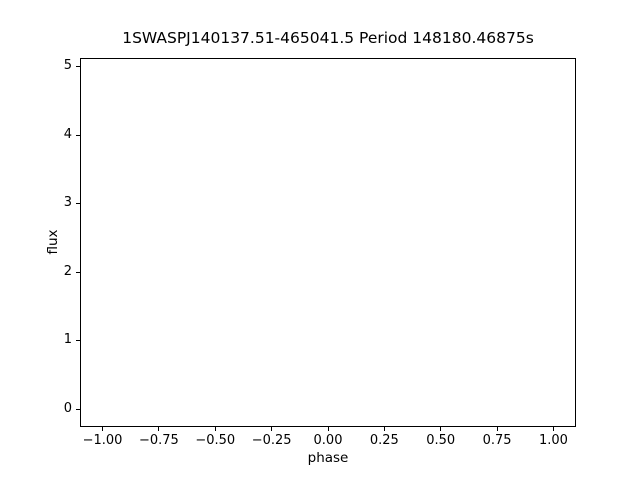 This screenshot has height=480, width=640. Describe the element at coordinates (328, 440) in the screenshot. I see `x-tick-label: 0.00` at that location.